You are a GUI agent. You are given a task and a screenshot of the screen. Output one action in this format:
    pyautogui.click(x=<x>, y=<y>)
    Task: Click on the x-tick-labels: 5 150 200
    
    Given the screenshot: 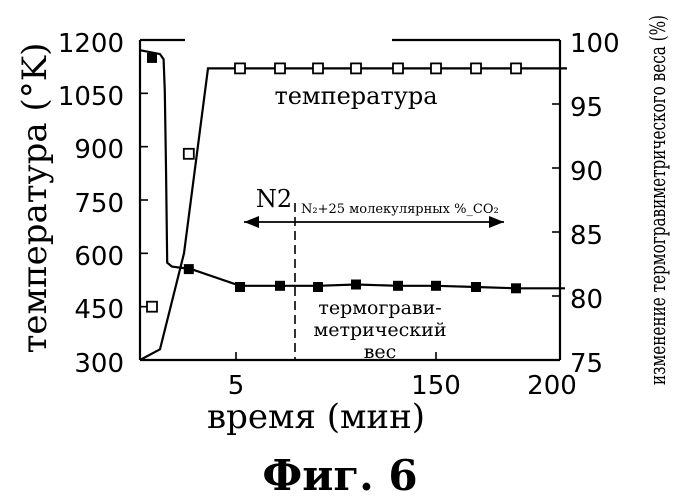 What is the action you would take?
    pyautogui.click(x=402, y=386)
    